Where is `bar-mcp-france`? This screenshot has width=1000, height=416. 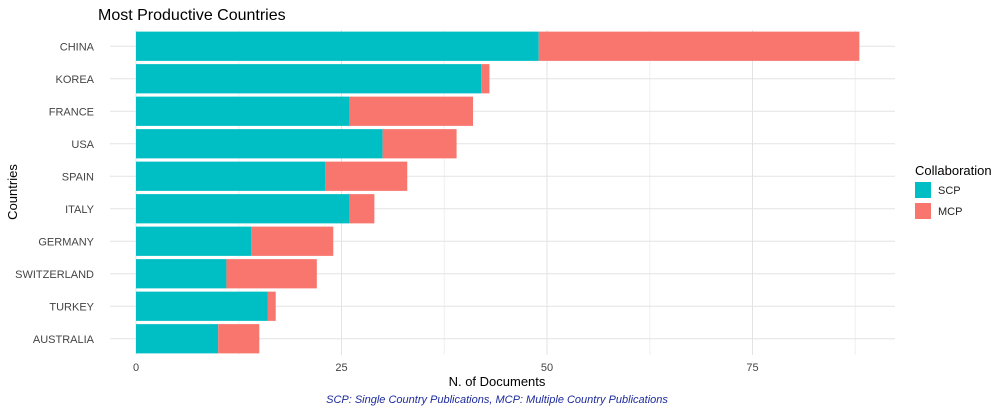 bar-mcp-france is located at coordinates (411, 111).